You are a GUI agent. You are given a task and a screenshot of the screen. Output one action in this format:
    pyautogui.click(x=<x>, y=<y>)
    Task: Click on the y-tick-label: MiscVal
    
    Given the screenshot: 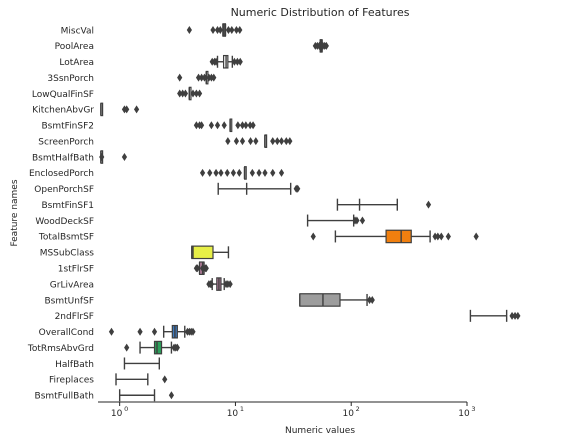 What is the action you would take?
    pyautogui.click(x=77, y=31)
    